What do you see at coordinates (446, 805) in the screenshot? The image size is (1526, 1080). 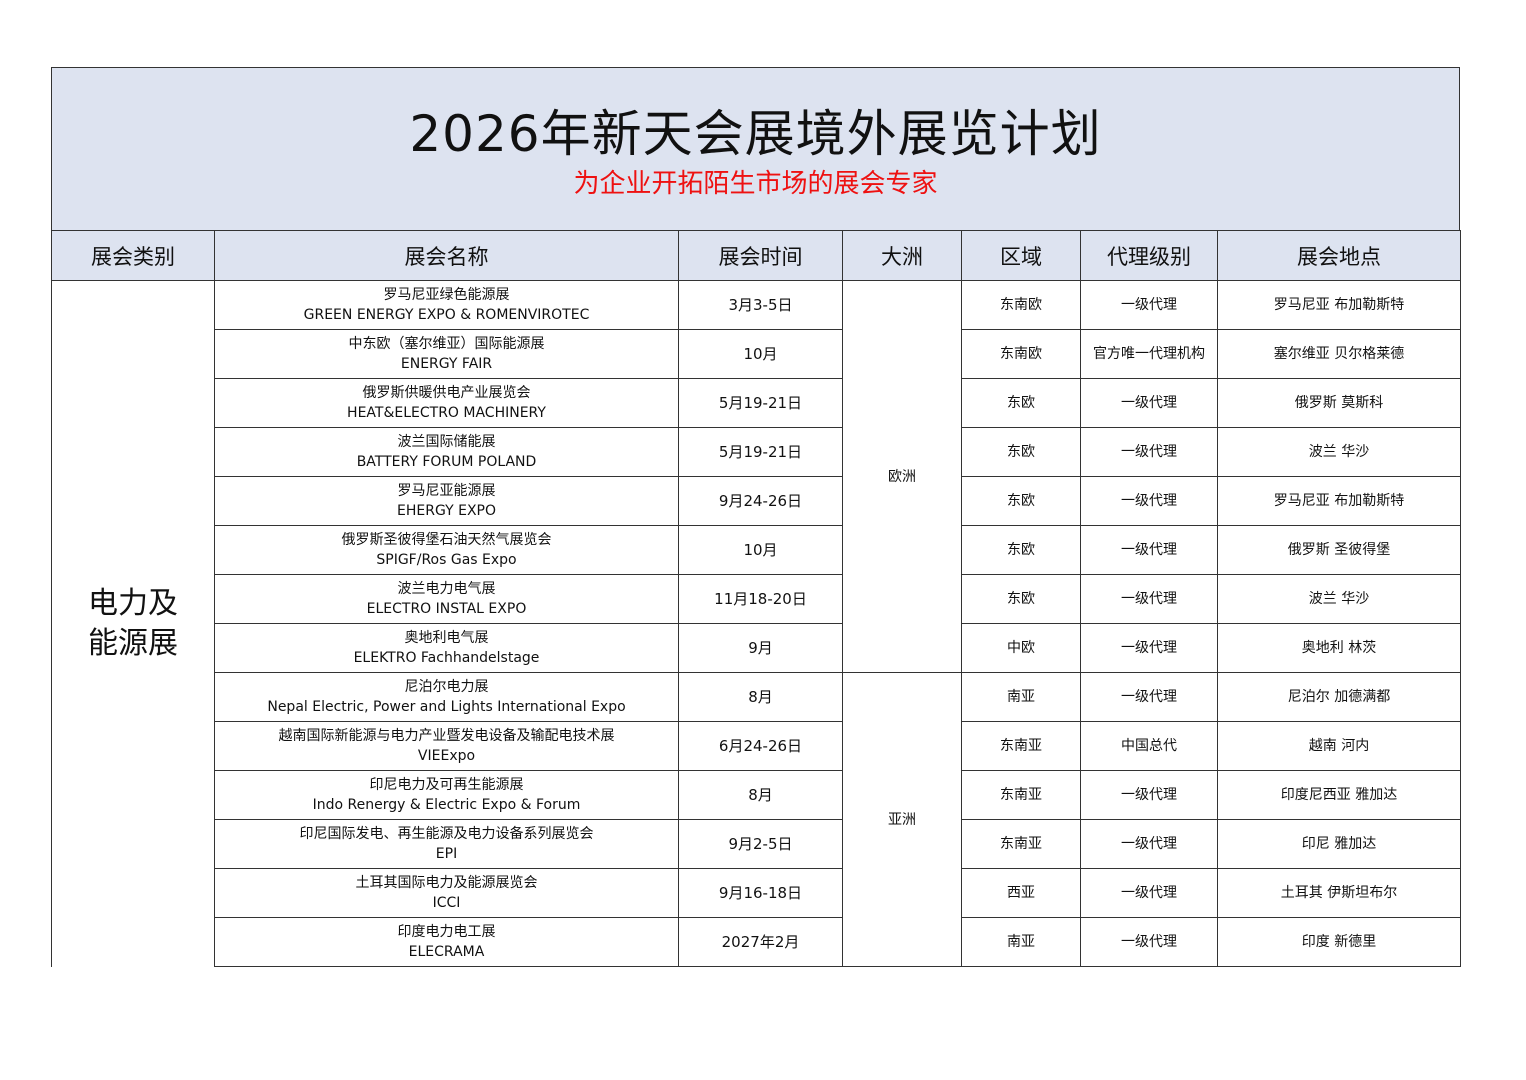 I see `exhibition-name-en: Indo Renergy & Electric Expo & Forum` at bounding box center [446, 805].